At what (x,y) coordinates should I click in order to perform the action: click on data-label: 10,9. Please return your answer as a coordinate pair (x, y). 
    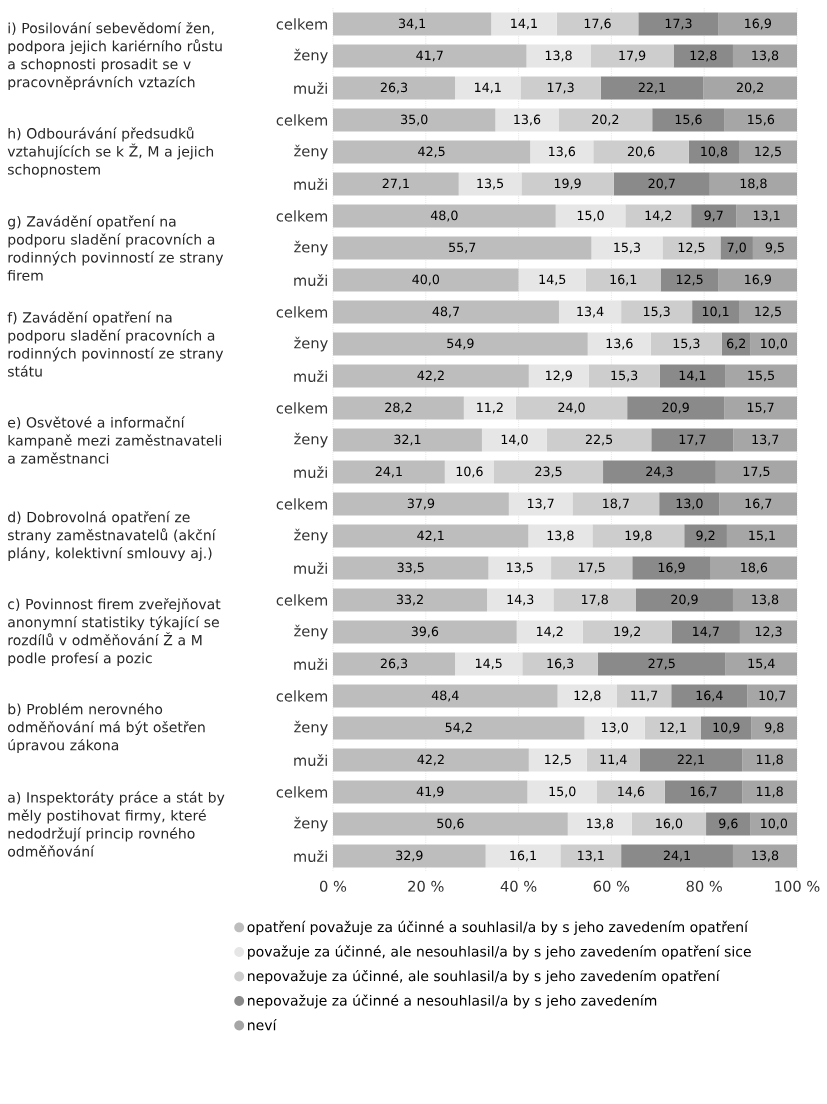
    Looking at the image, I should click on (726, 728).